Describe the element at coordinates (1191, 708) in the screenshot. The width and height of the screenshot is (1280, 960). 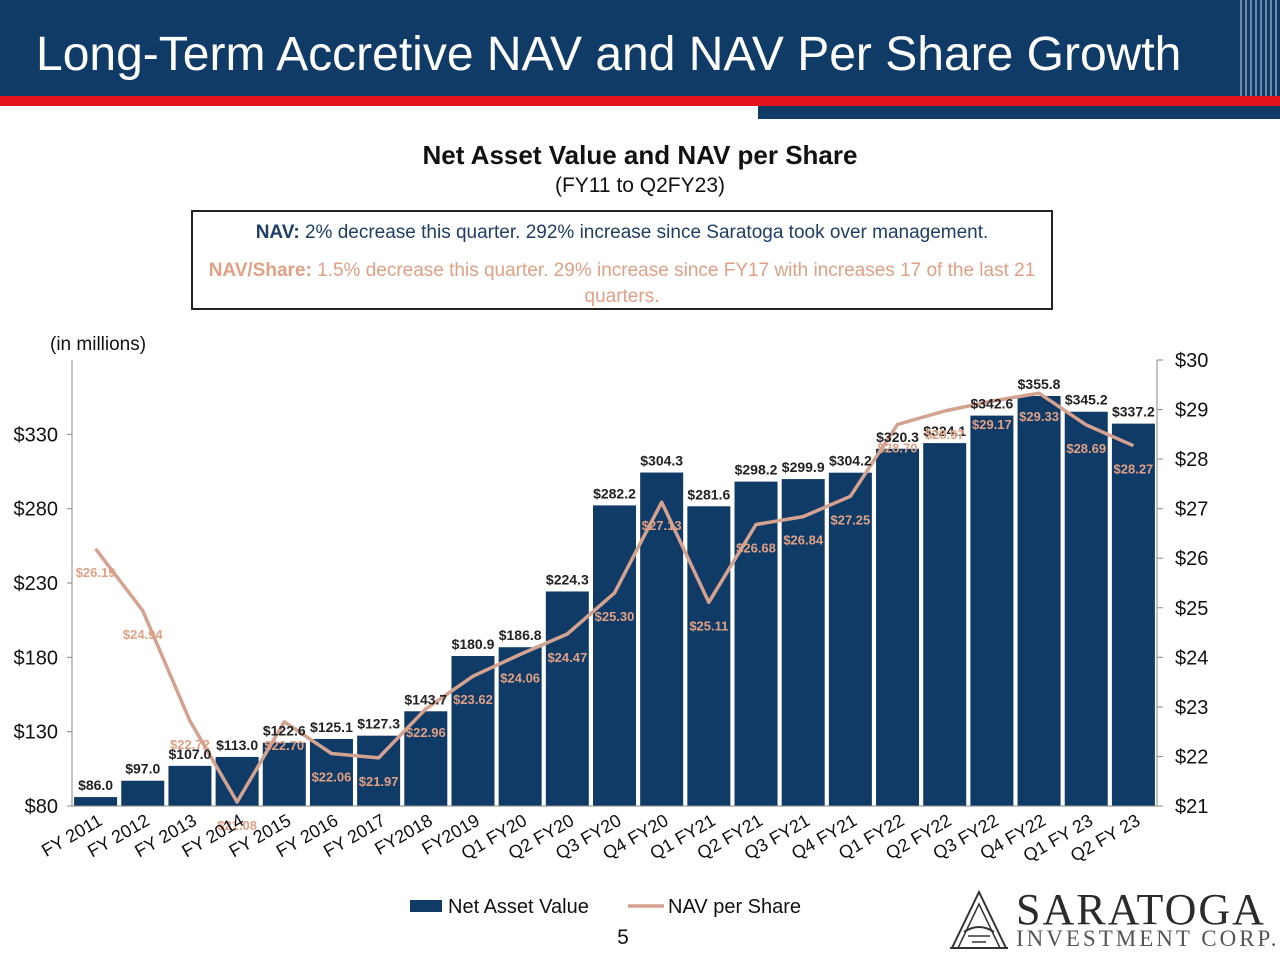
I see `right-axis-tick-label: $23` at that location.